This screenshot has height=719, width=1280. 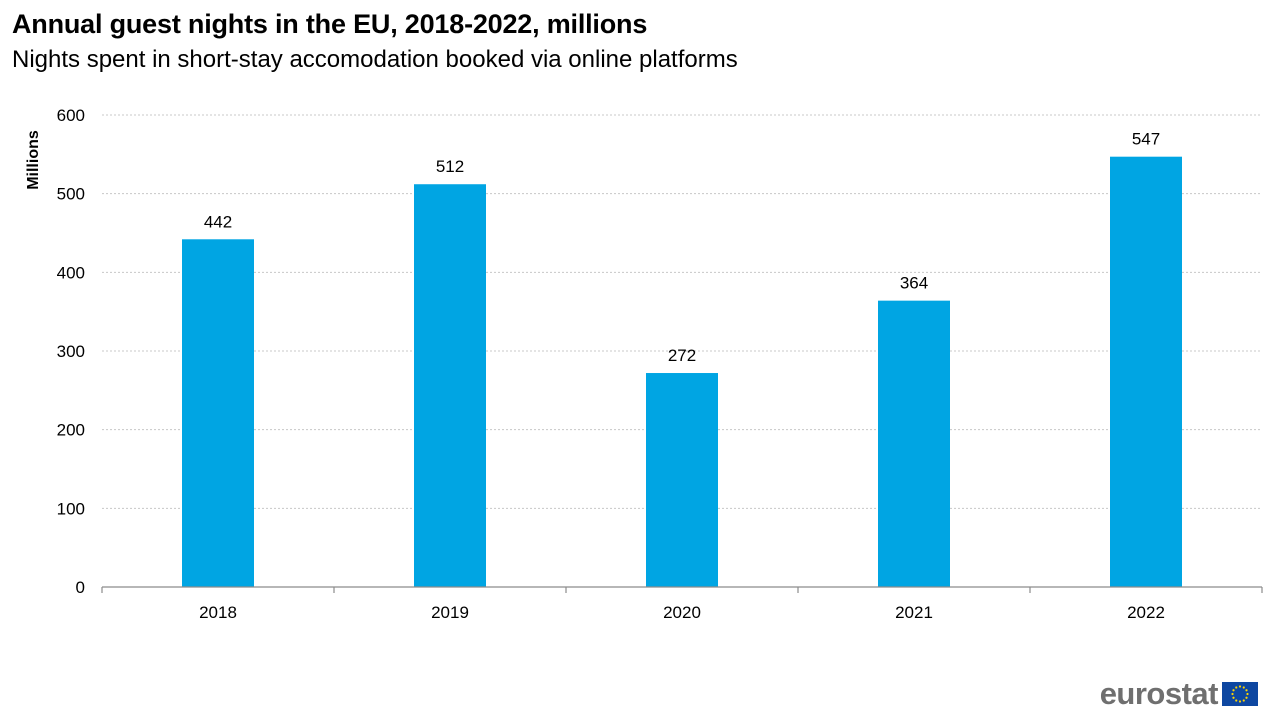 I want to click on y-tick-label: 600, so click(x=71, y=115).